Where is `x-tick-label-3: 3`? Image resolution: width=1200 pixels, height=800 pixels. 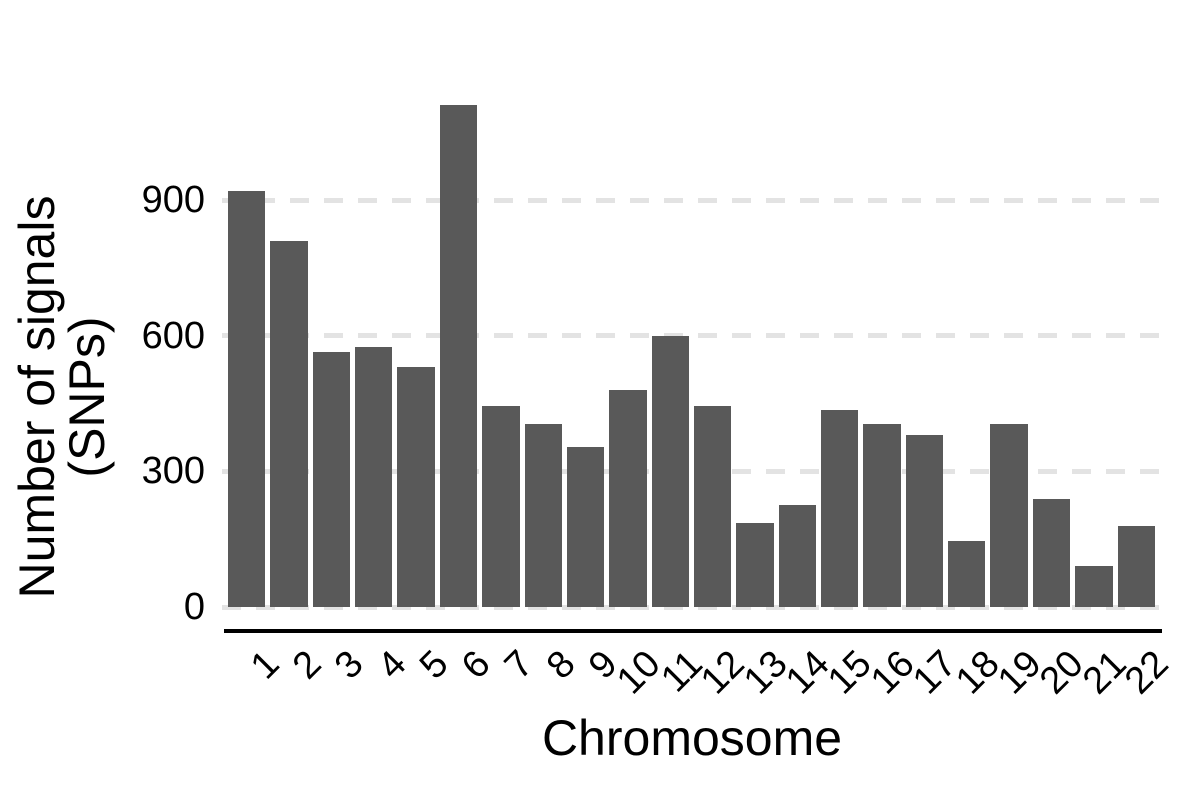
x-tick-label-3: 3 is located at coordinates (349, 665).